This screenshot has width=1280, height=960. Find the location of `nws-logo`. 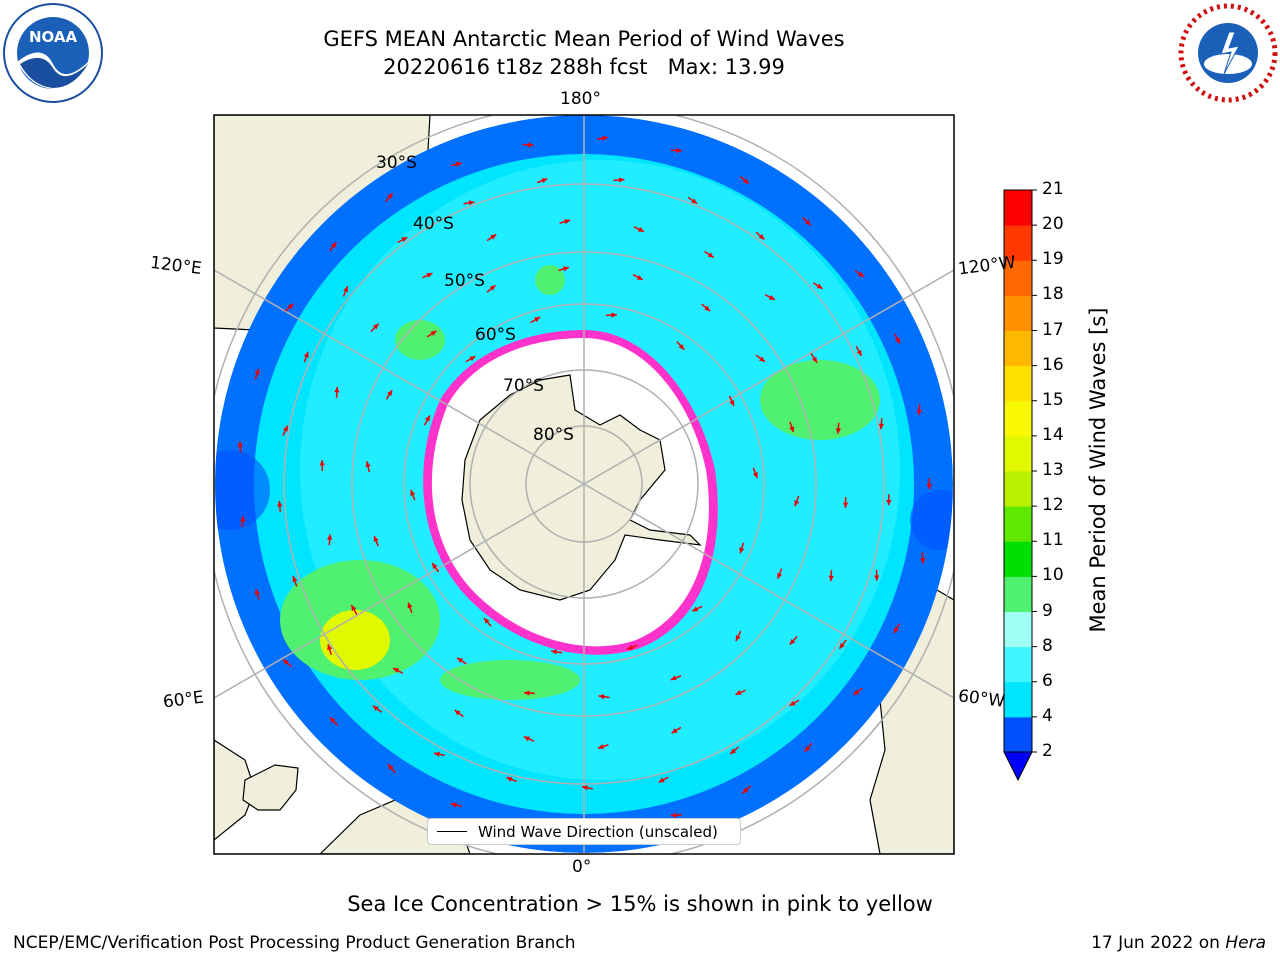

nws-logo is located at coordinates (1228, 53).